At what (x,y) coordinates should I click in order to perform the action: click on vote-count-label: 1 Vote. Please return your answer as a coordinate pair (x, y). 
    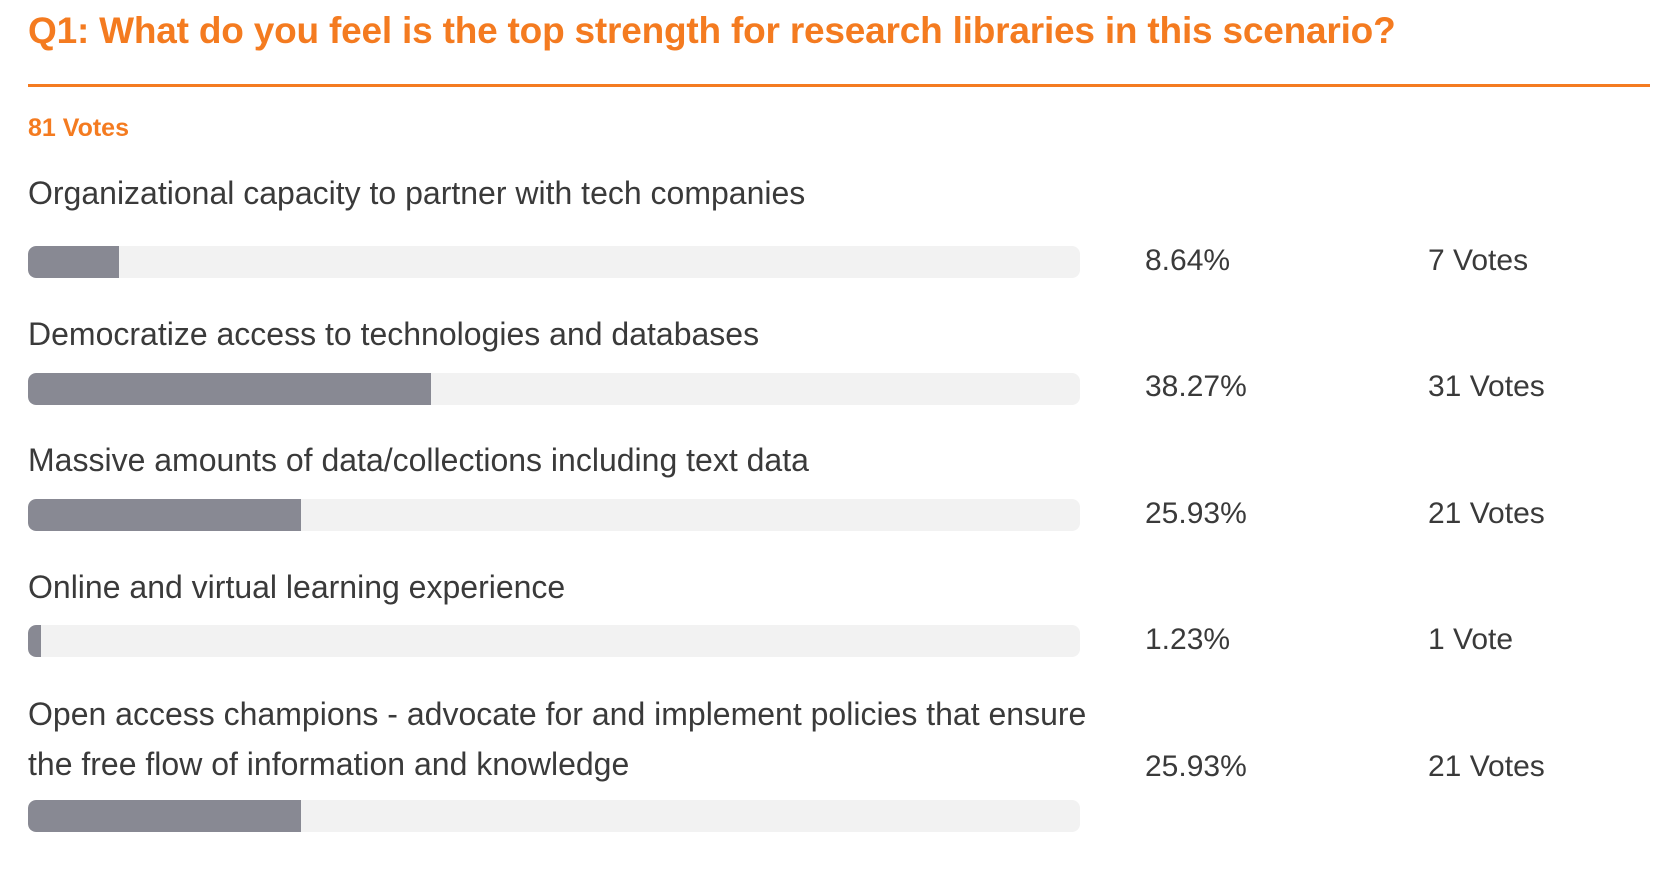
    Looking at the image, I should click on (1471, 639).